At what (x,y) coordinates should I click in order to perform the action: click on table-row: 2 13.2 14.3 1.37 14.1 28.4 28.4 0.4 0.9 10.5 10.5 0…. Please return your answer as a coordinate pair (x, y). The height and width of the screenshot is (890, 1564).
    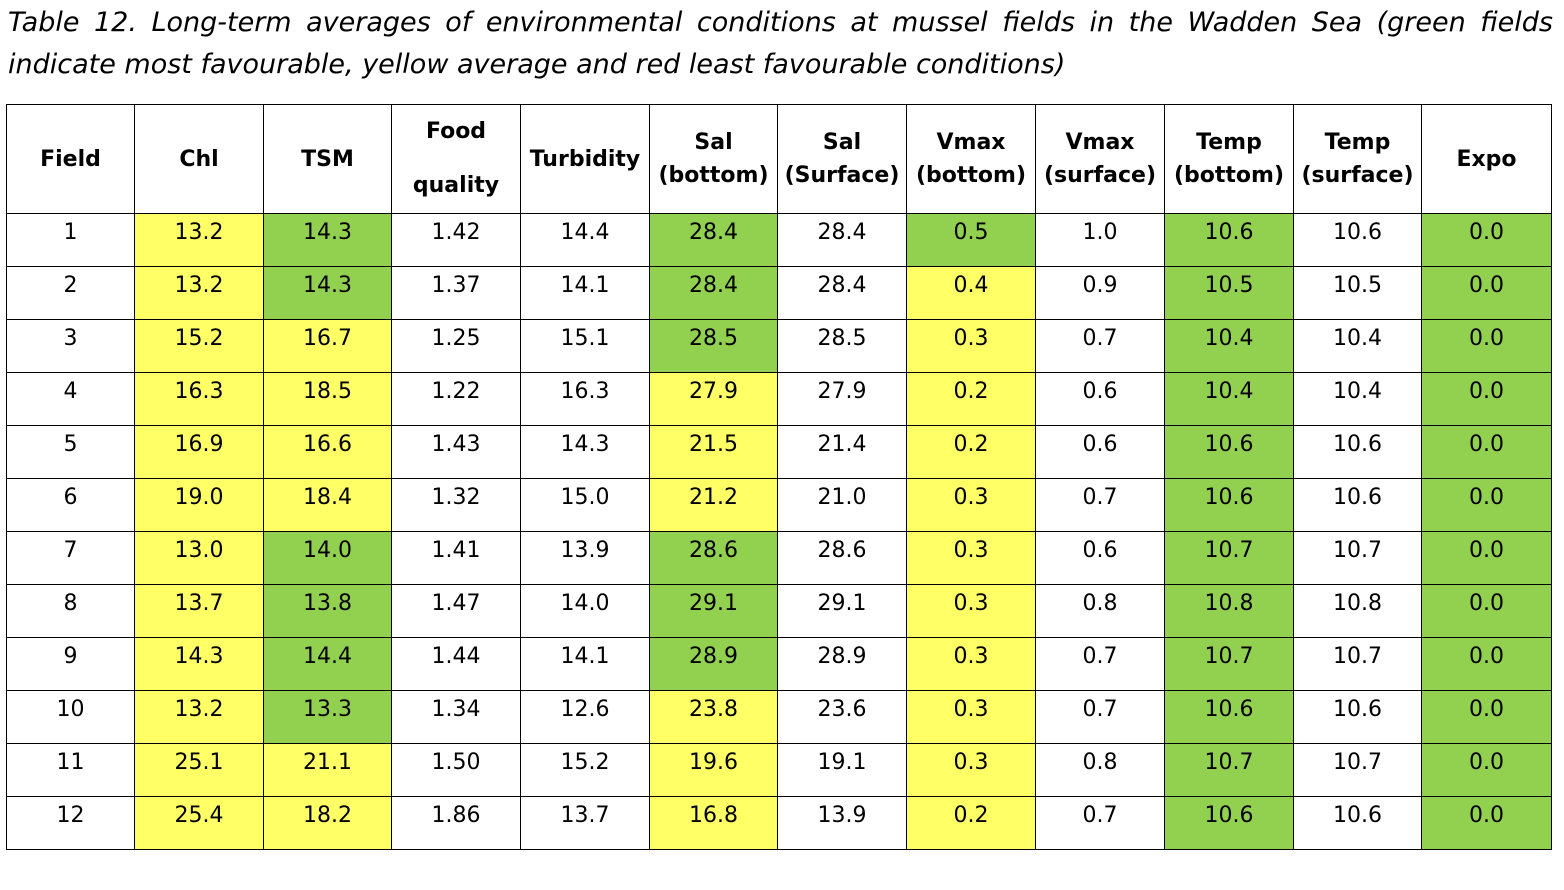
    Looking at the image, I should click on (779, 293).